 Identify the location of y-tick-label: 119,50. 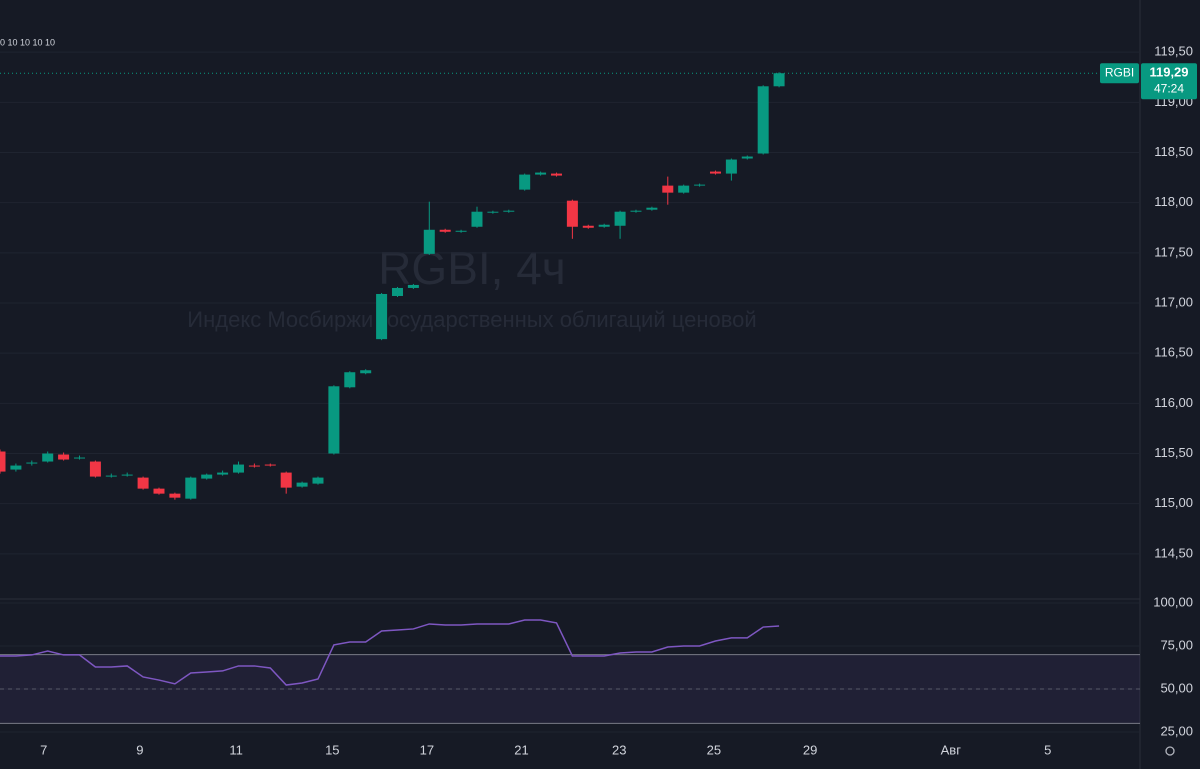
(1173, 51).